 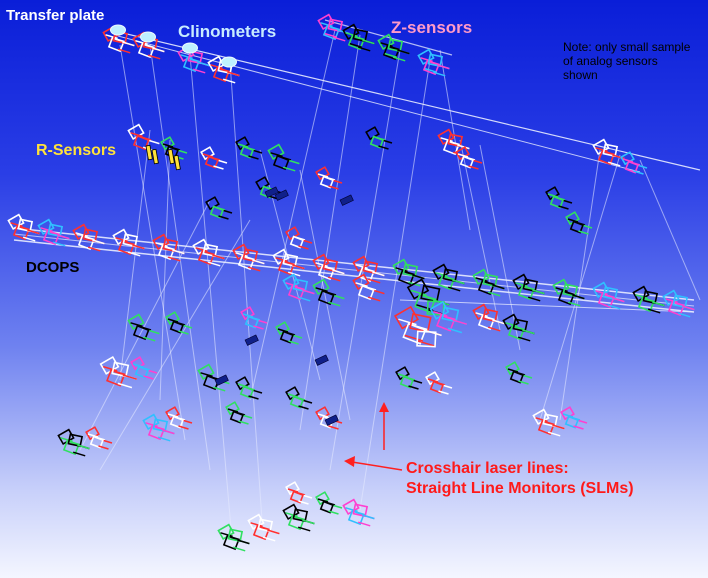 What do you see at coordinates (149, 152) in the screenshot?
I see `r-sensor-icon` at bounding box center [149, 152].